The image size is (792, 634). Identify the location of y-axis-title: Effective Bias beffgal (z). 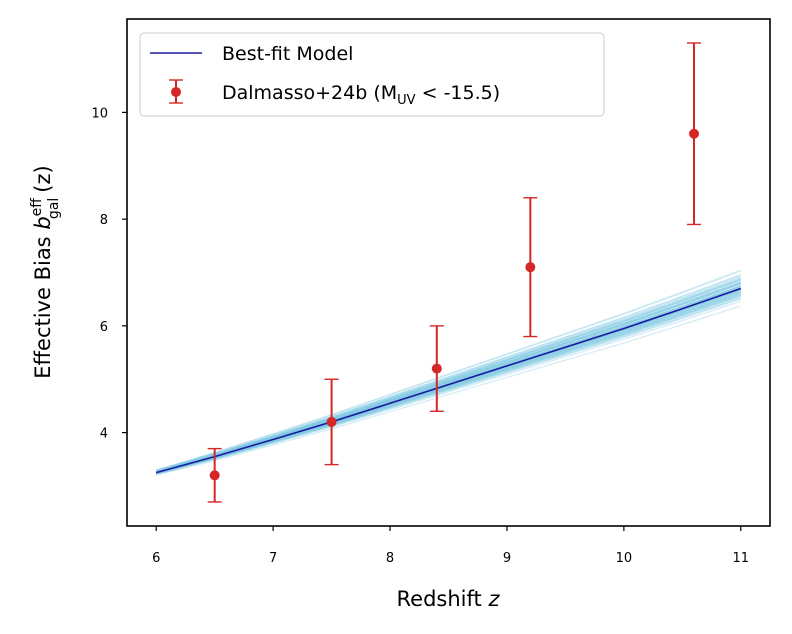
(45, 271).